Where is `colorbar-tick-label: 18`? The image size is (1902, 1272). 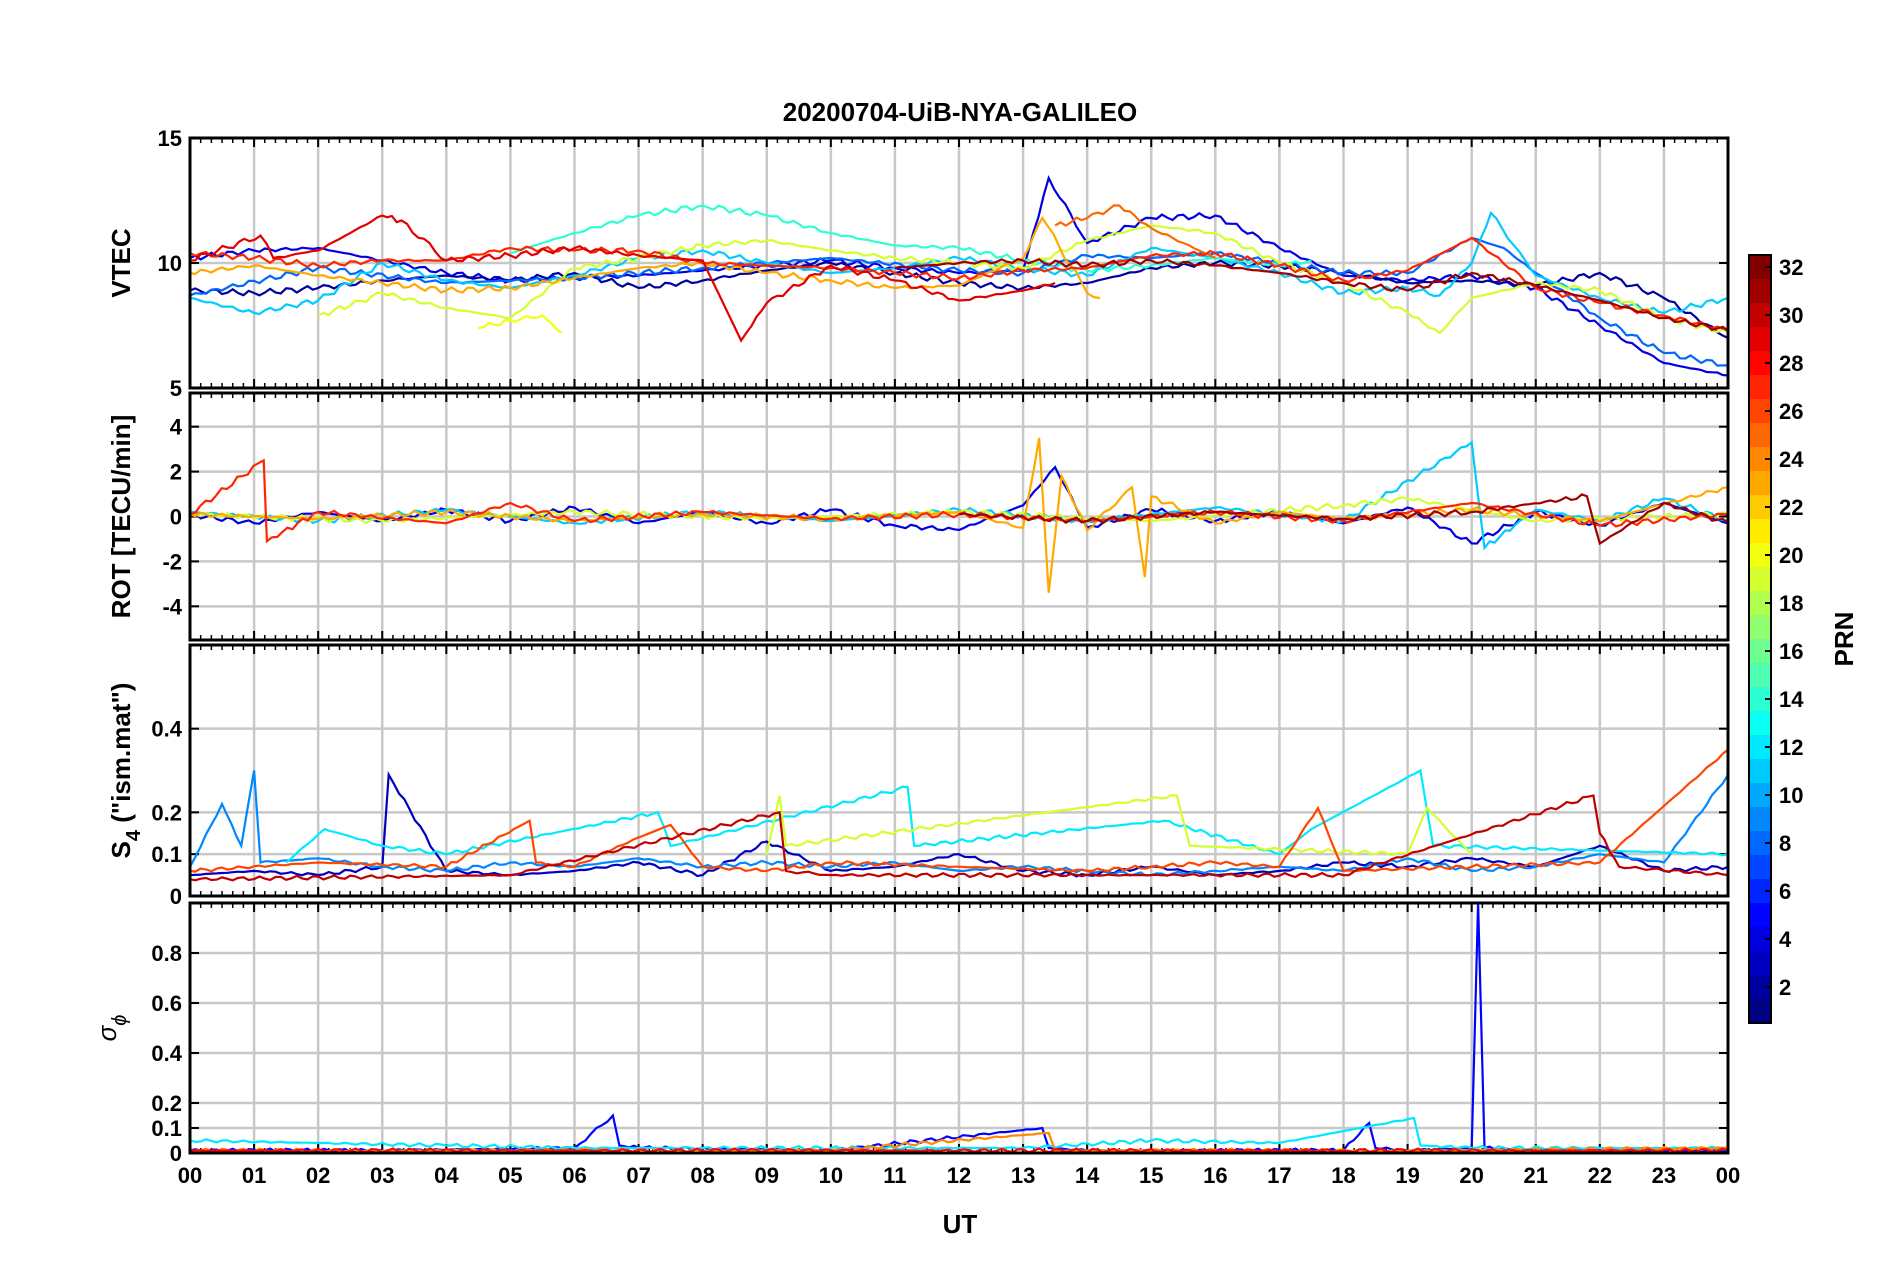
colorbar-tick-label: 18 is located at coordinates (1791, 603).